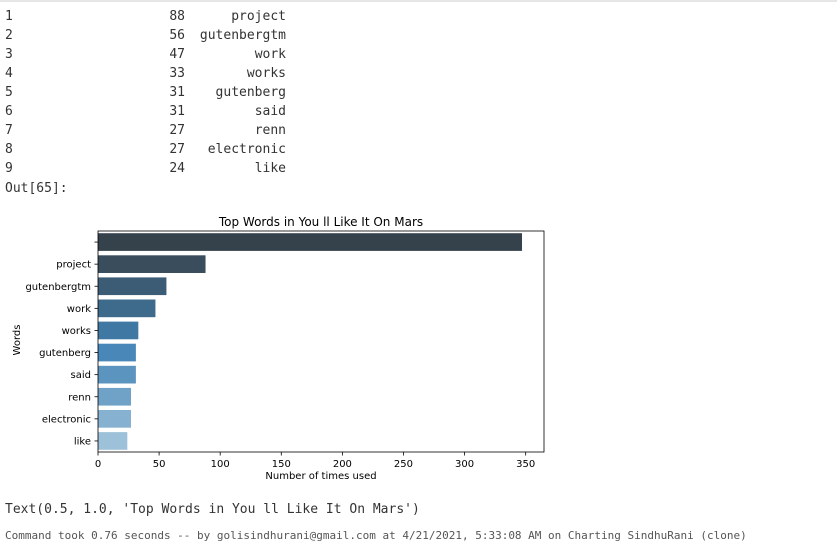 The image size is (837, 550). What do you see at coordinates (79, 309) in the screenshot?
I see `y-tick-label: work` at bounding box center [79, 309].